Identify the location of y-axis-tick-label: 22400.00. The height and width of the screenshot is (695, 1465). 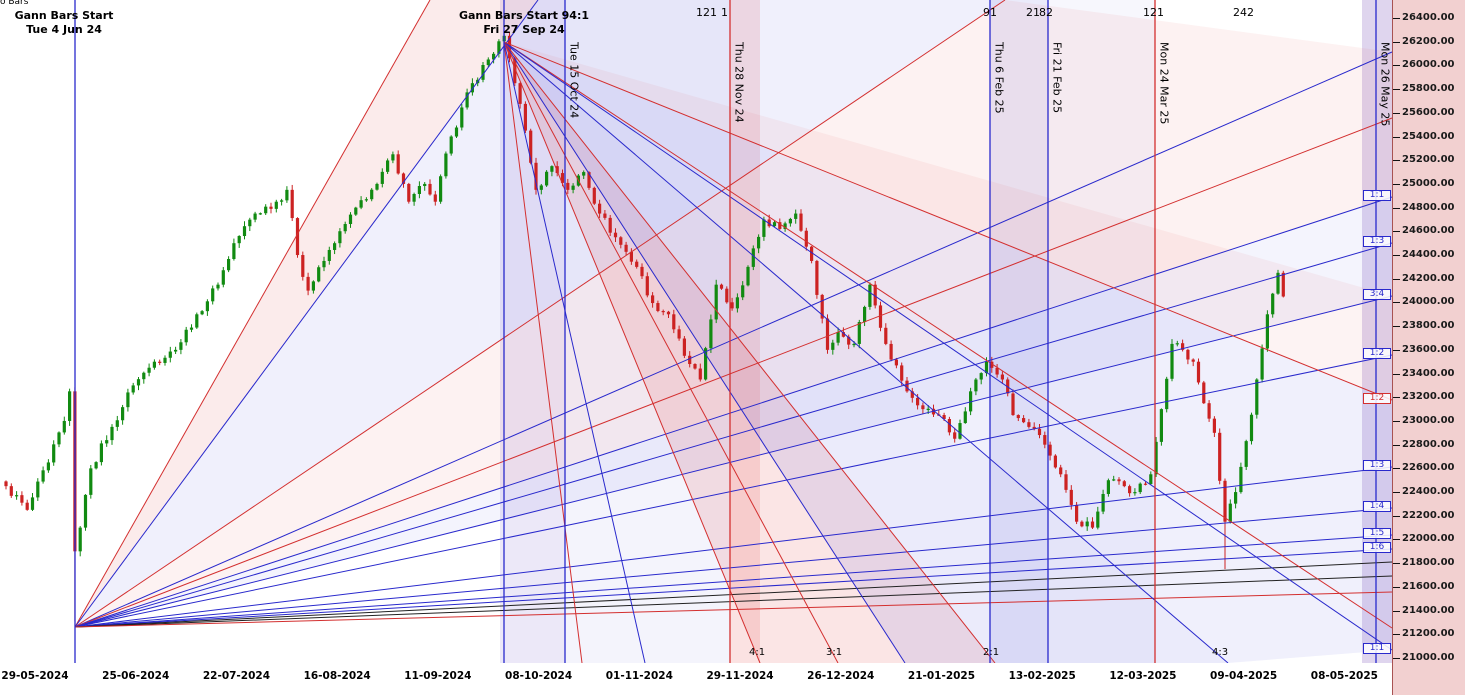
(1428, 492).